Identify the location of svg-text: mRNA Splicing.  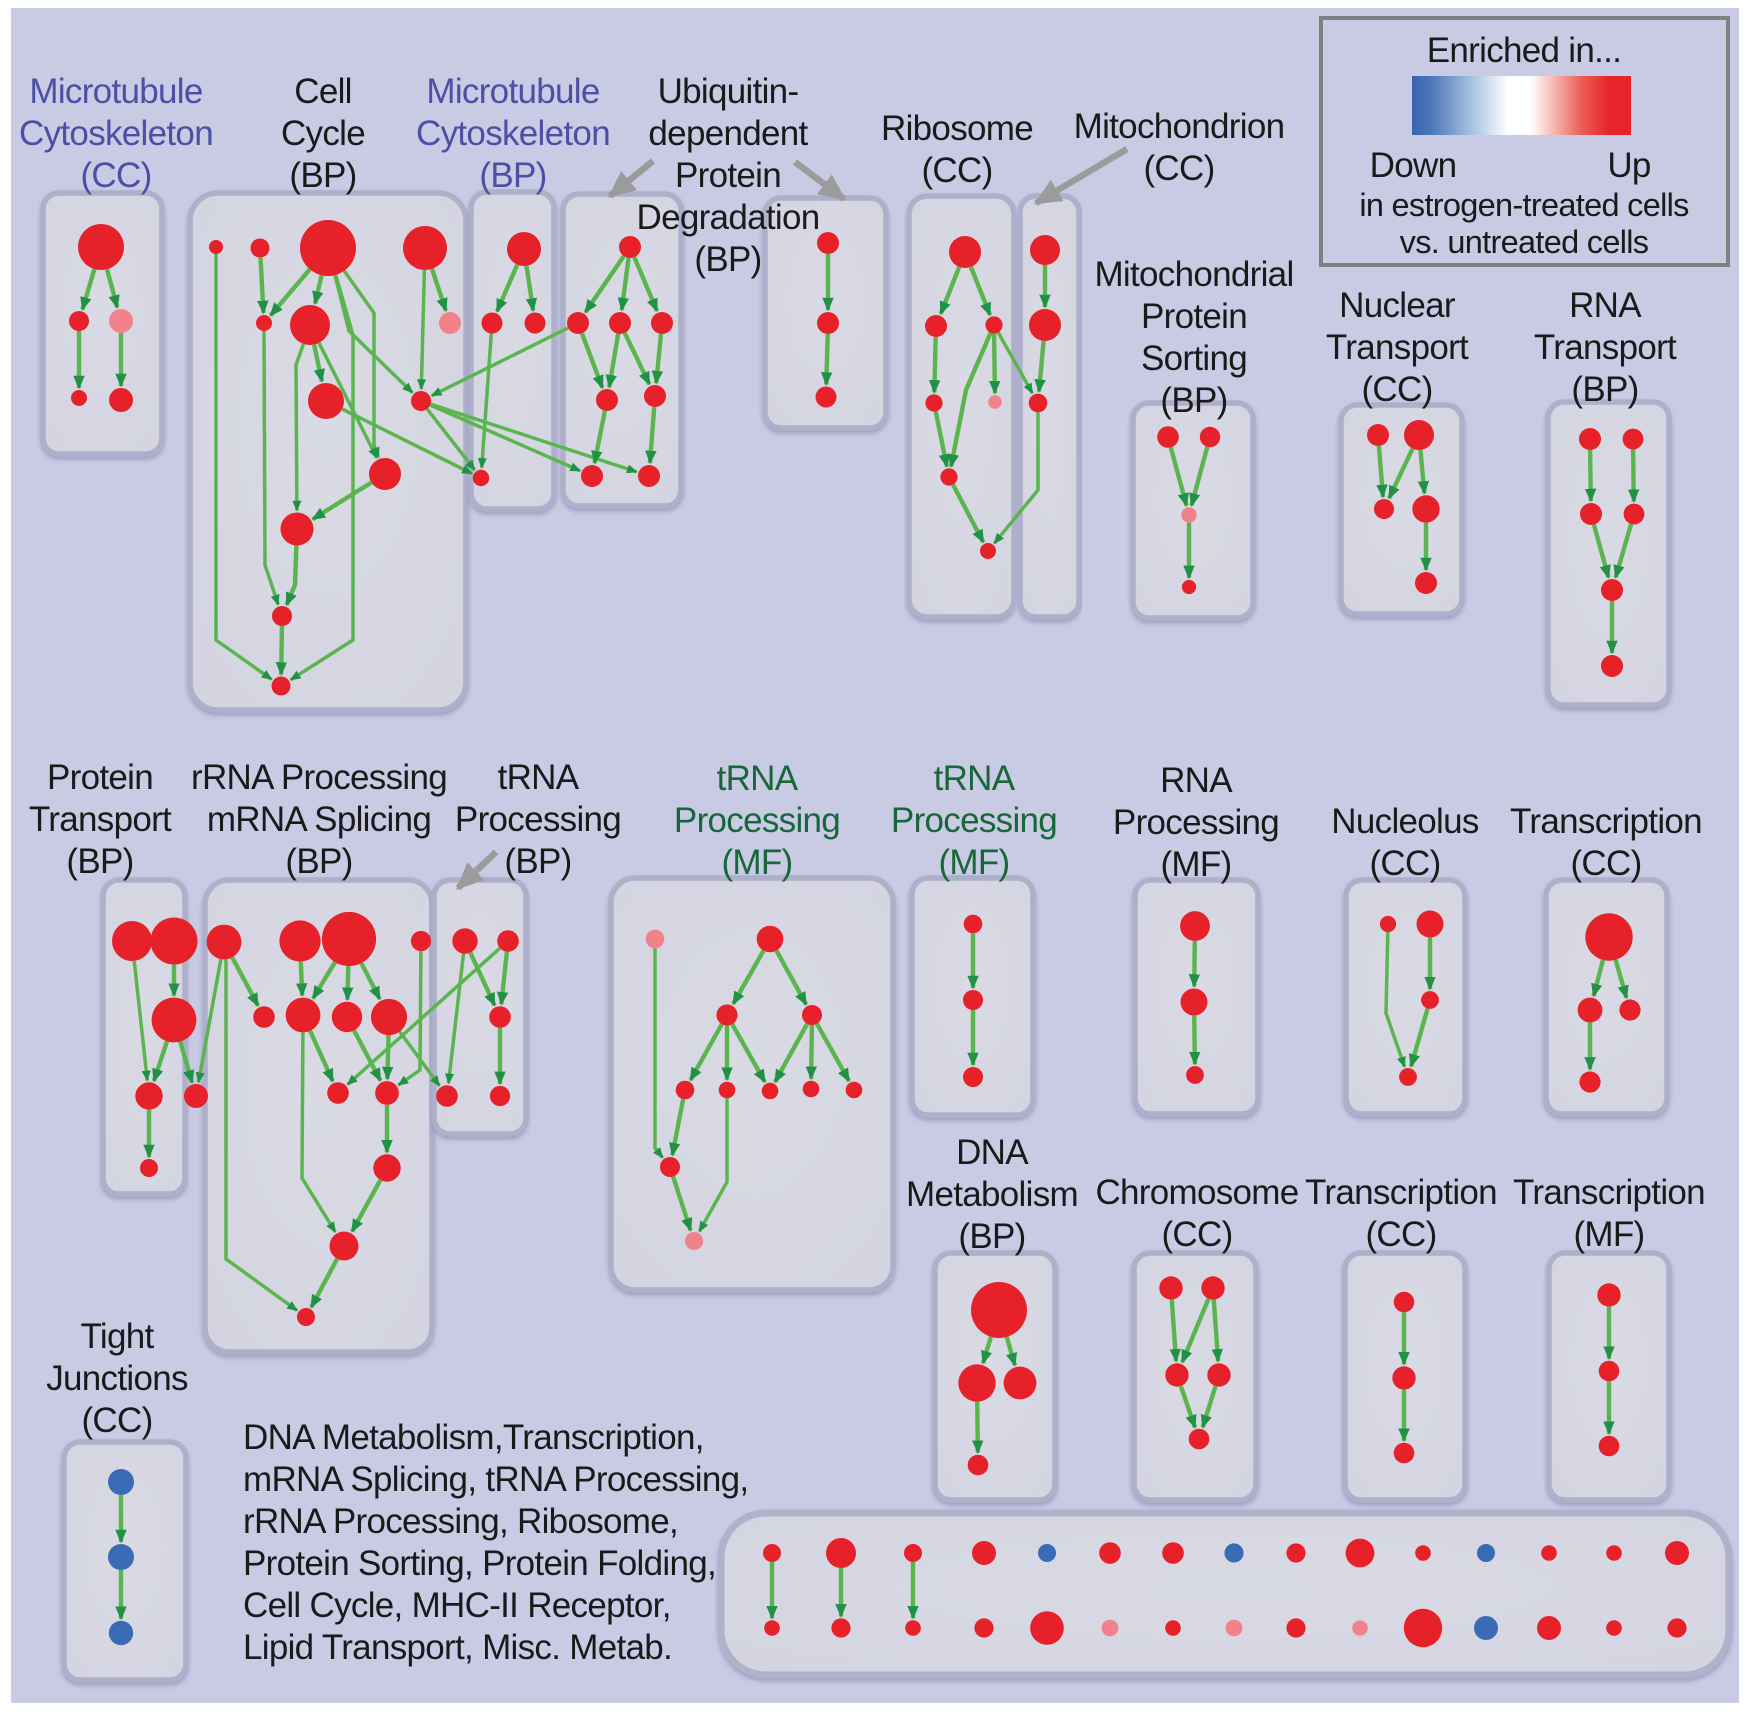
(319, 819).